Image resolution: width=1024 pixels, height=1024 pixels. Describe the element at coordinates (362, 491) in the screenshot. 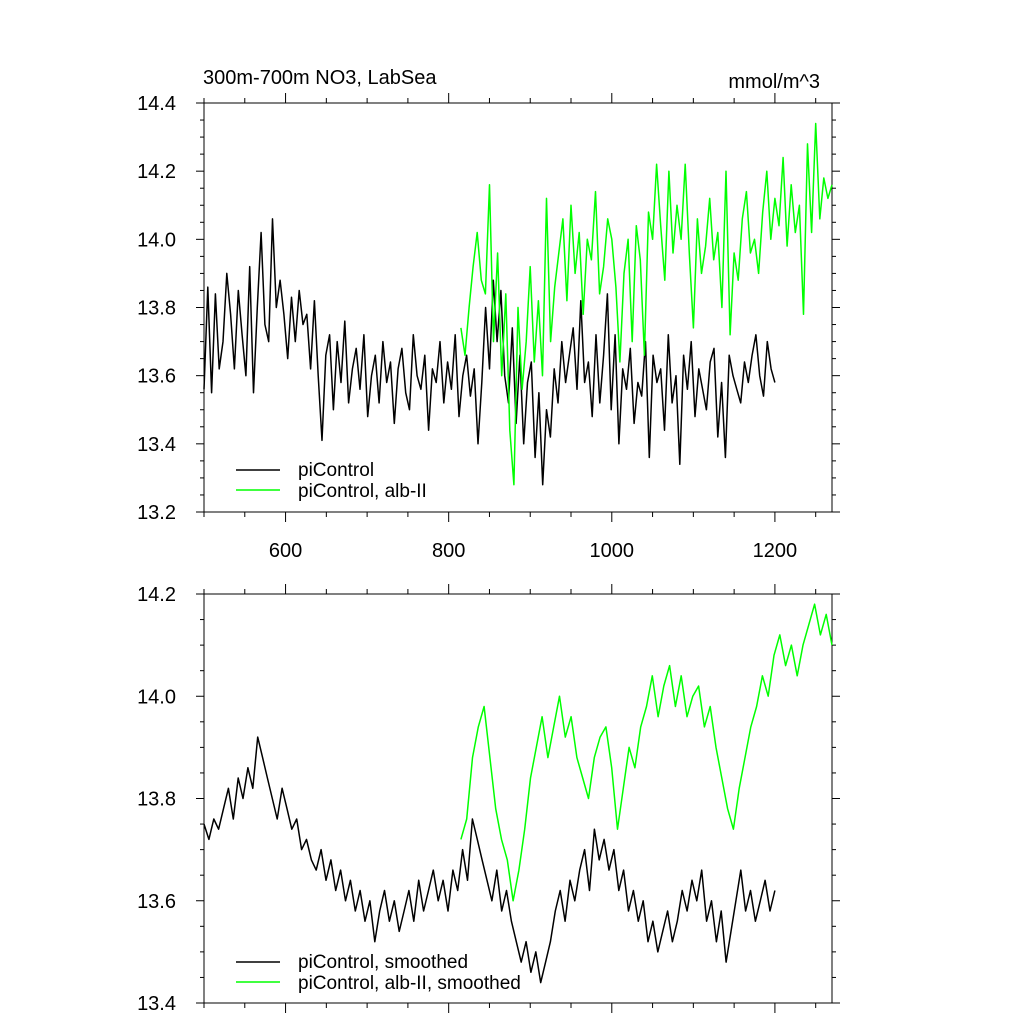

I see `legend-label: piControl, alb-II` at that location.